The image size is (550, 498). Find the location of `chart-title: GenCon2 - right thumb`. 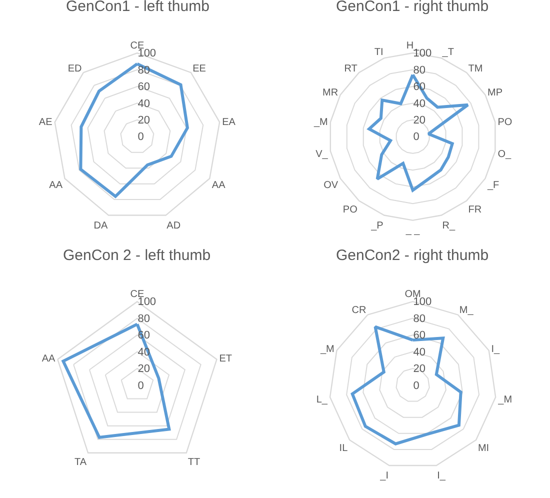

chart-title: GenCon2 - right thumb is located at coordinates (412, 255).